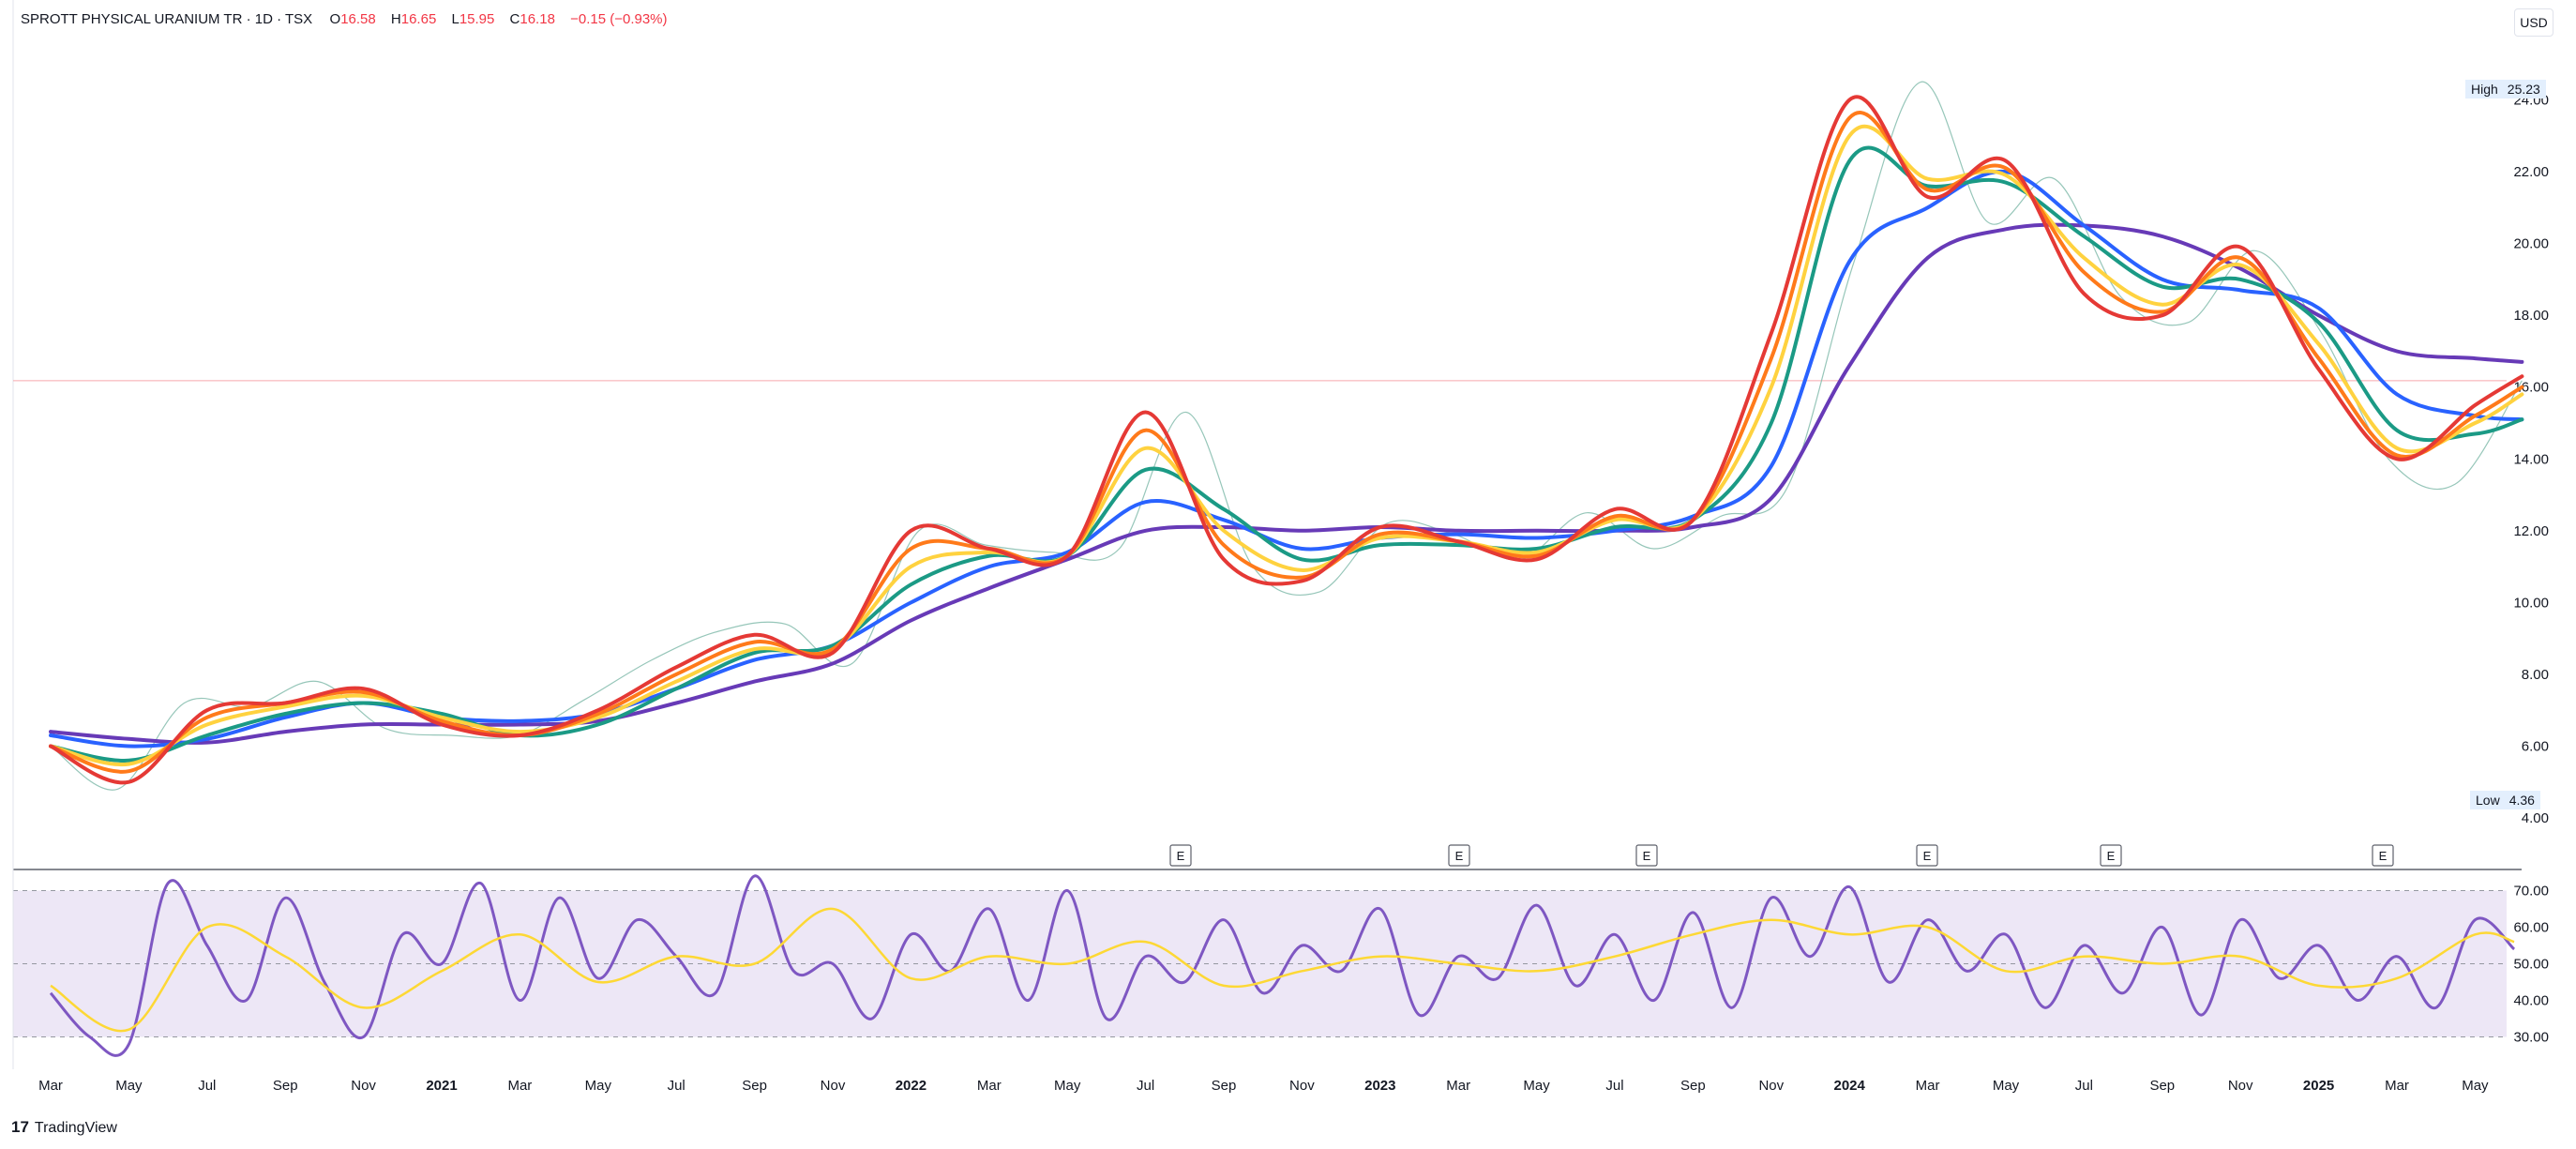  What do you see at coordinates (911, 1086) in the screenshot?
I see `x-tick-label: 2022` at bounding box center [911, 1086].